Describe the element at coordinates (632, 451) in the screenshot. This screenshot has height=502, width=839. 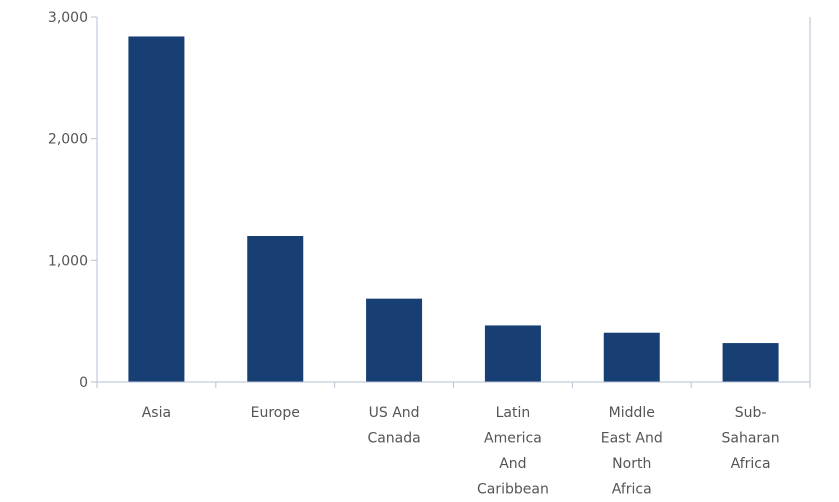
I see `x-tick-label: Middle East And North Africa` at that location.